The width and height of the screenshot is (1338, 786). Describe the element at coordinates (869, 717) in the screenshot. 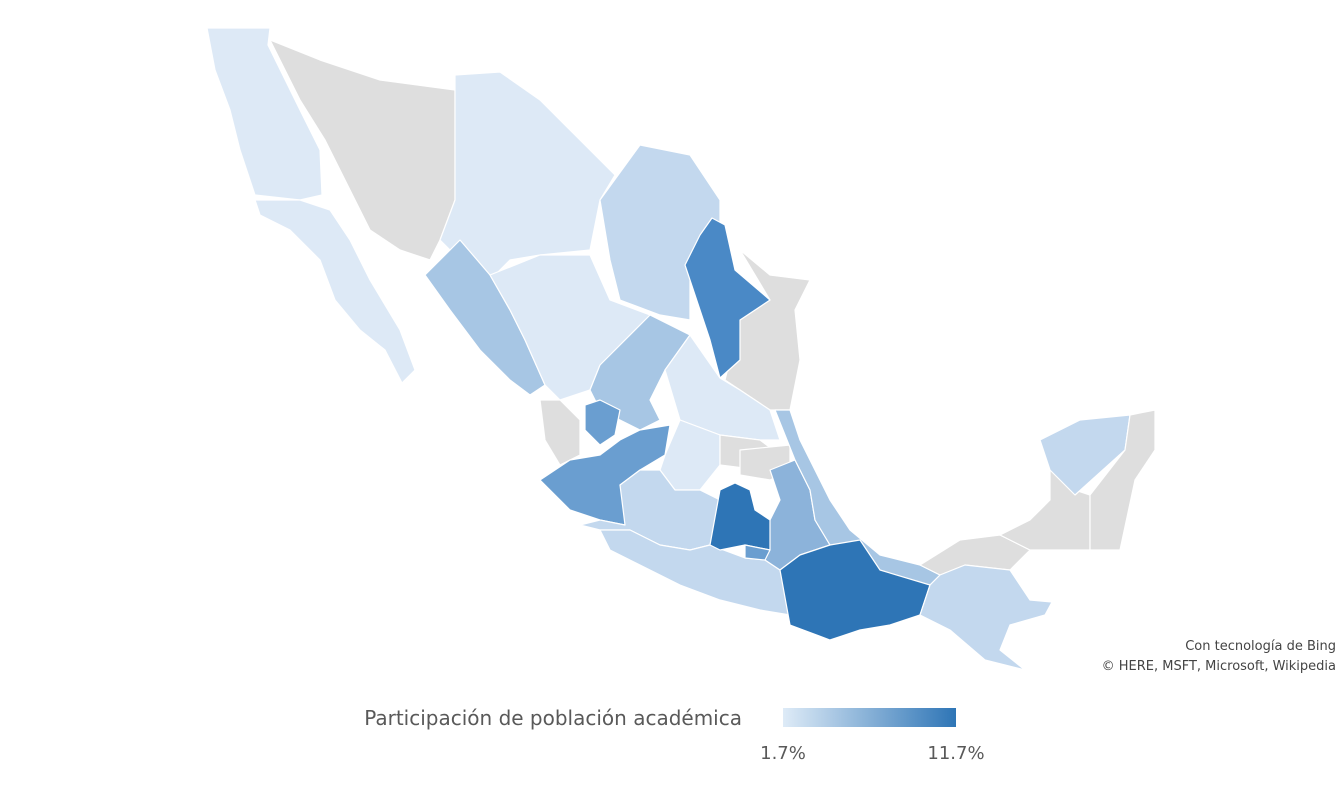

I see `legend-gradient` at that location.